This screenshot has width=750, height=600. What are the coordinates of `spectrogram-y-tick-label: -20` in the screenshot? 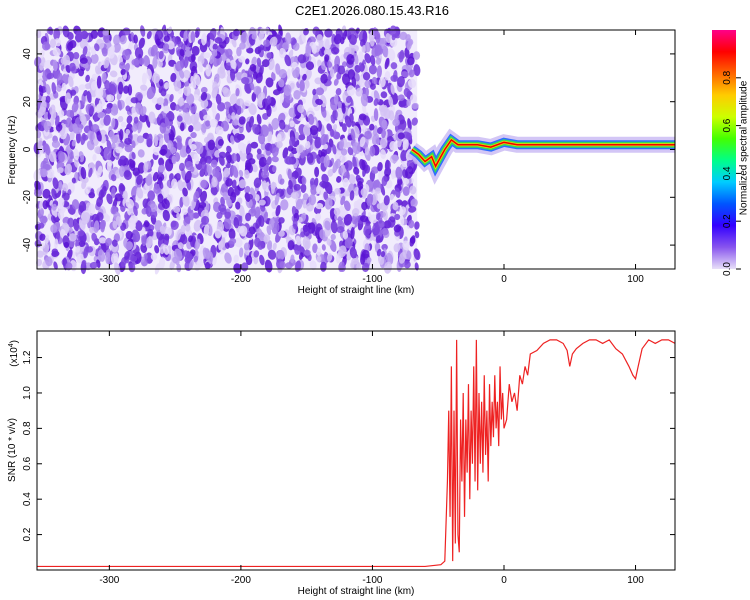 It's located at (27, 197).